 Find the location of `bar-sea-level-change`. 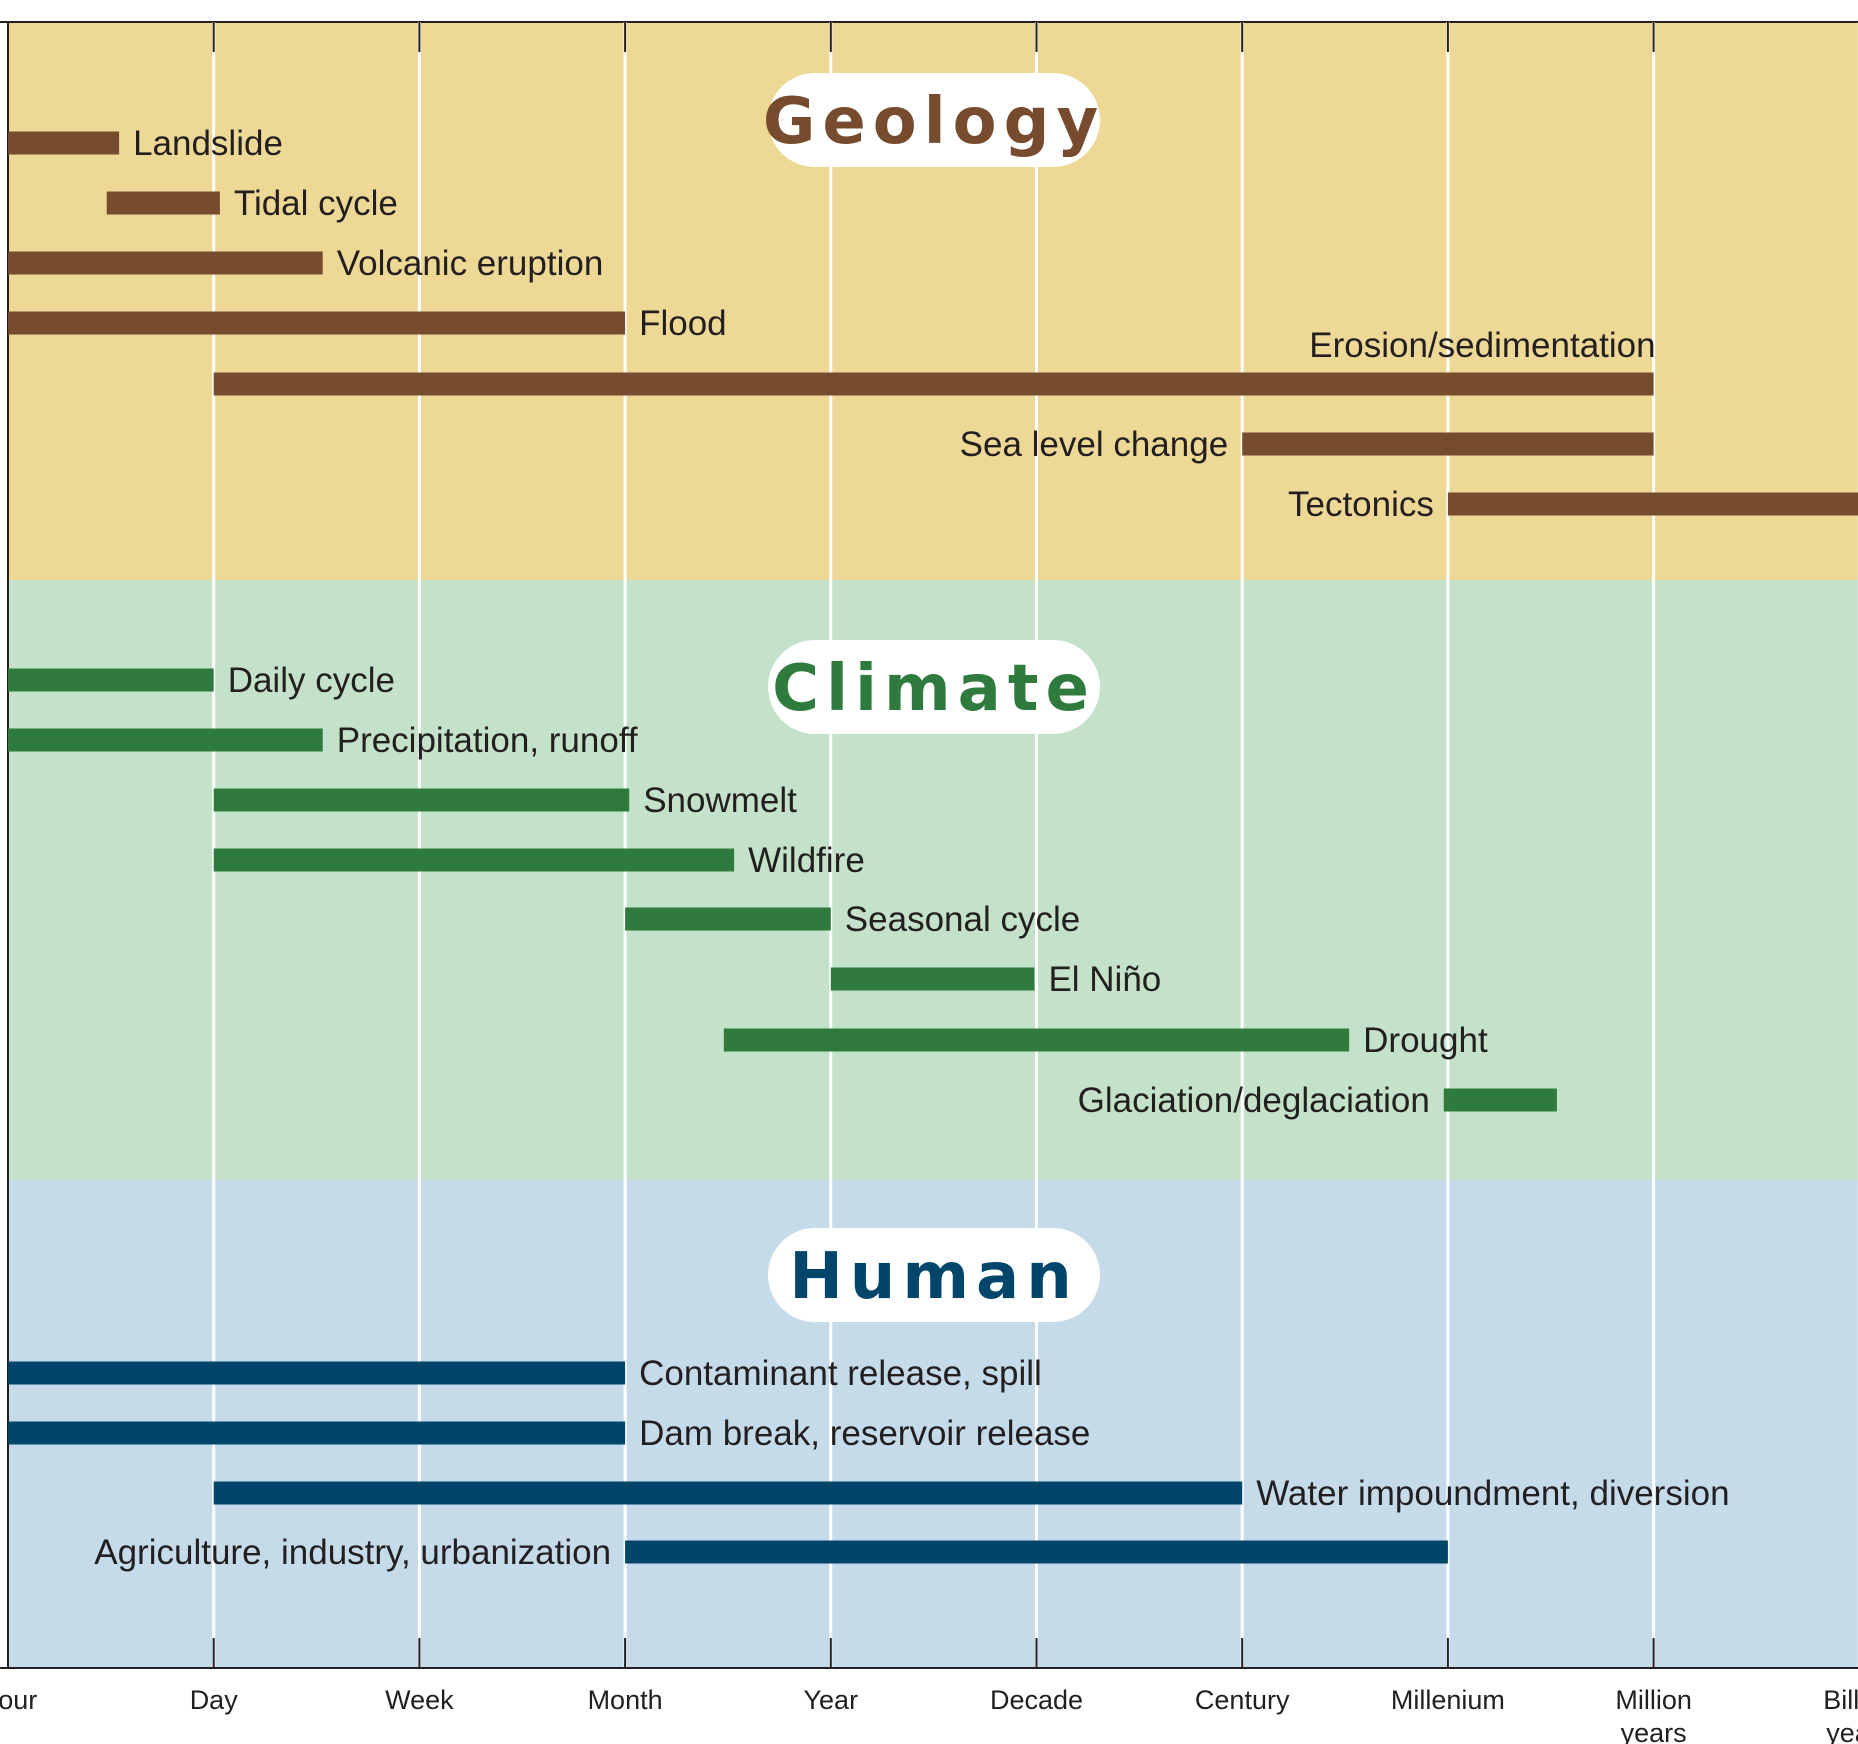

bar-sea-level-change is located at coordinates (1448, 444).